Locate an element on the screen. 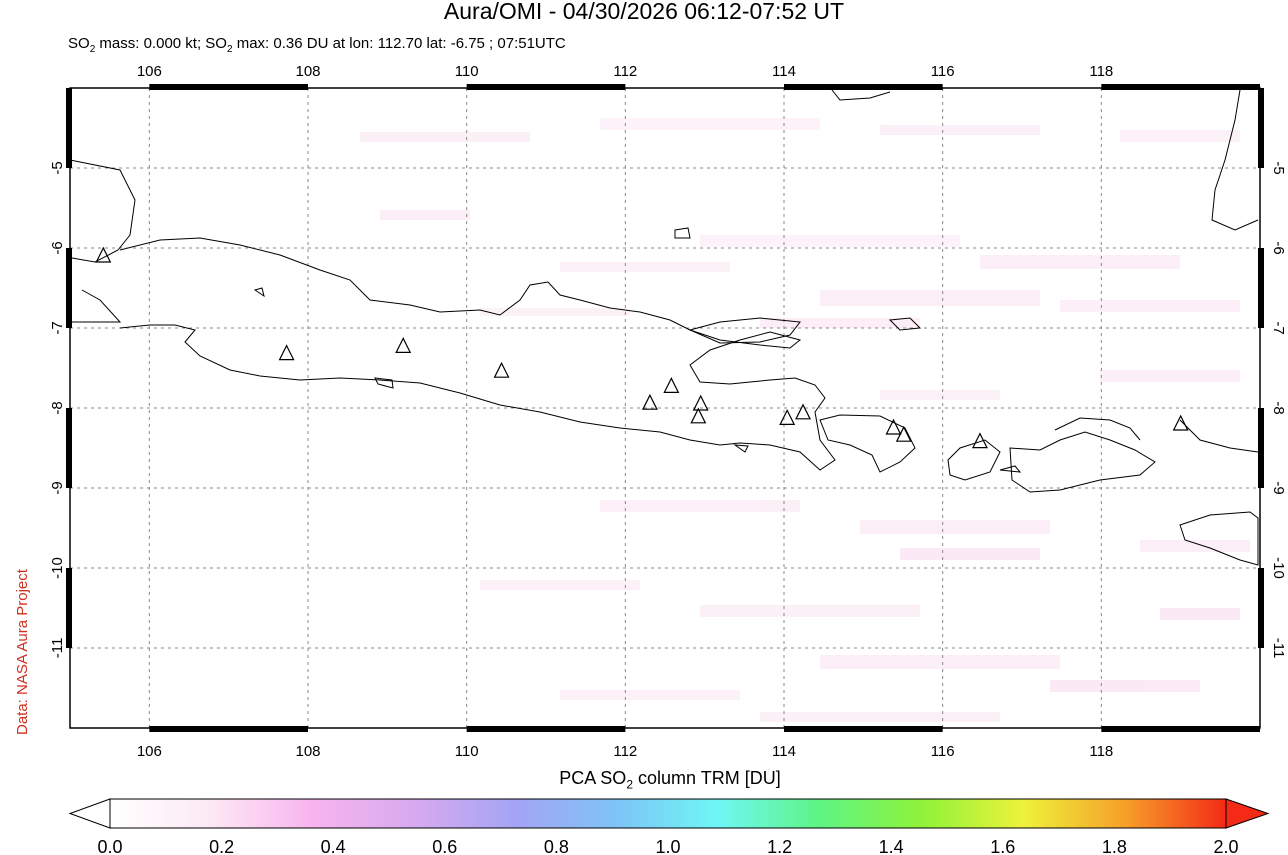 The width and height of the screenshot is (1288, 855). colorbar-max-arrow is located at coordinates (1247, 813).